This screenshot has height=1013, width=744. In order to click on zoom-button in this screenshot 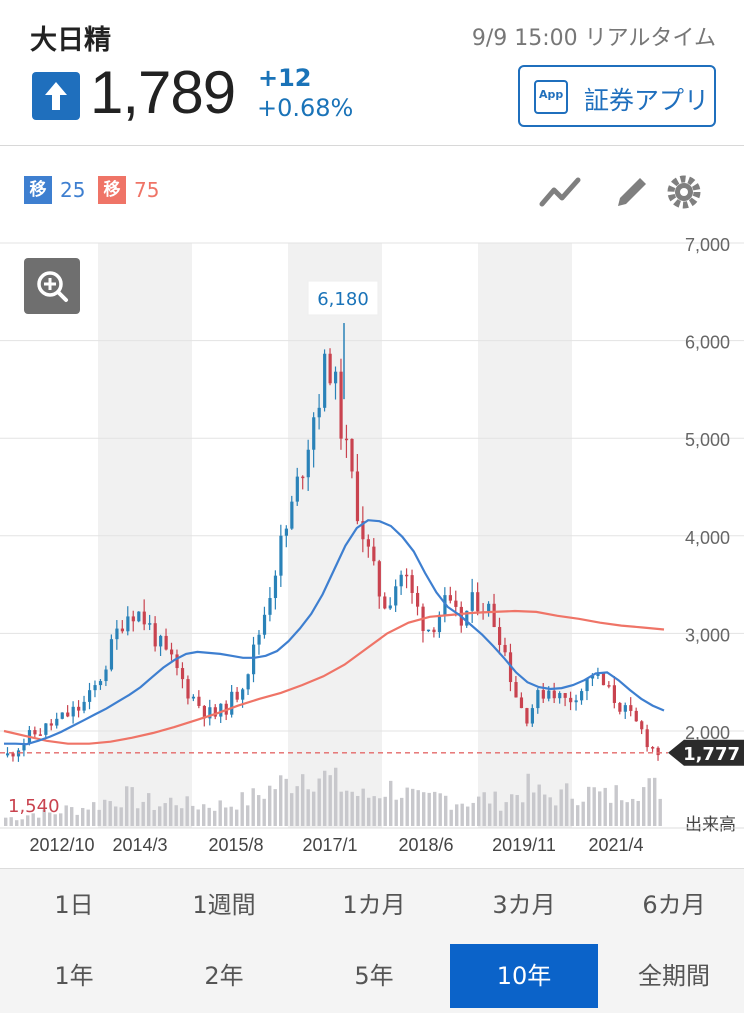, I will do `click(52, 286)`.